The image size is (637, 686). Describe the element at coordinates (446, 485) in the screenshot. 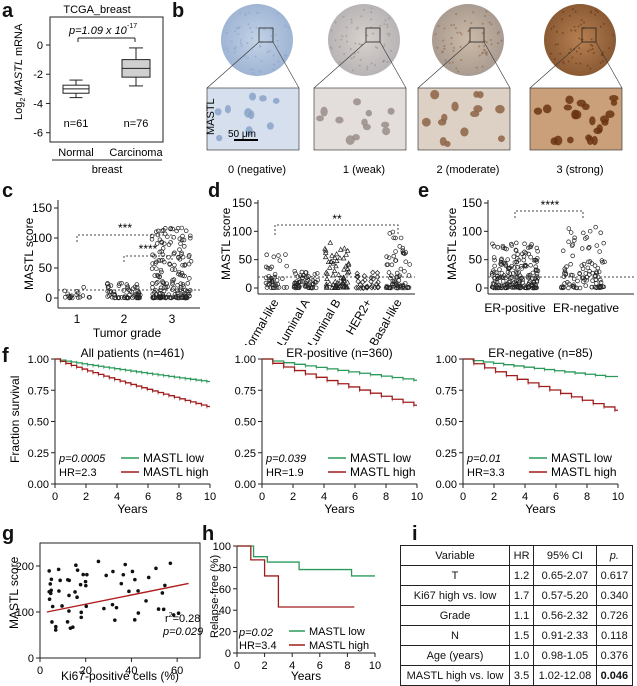

I see `km-ytick-label: 0.00` at that location.